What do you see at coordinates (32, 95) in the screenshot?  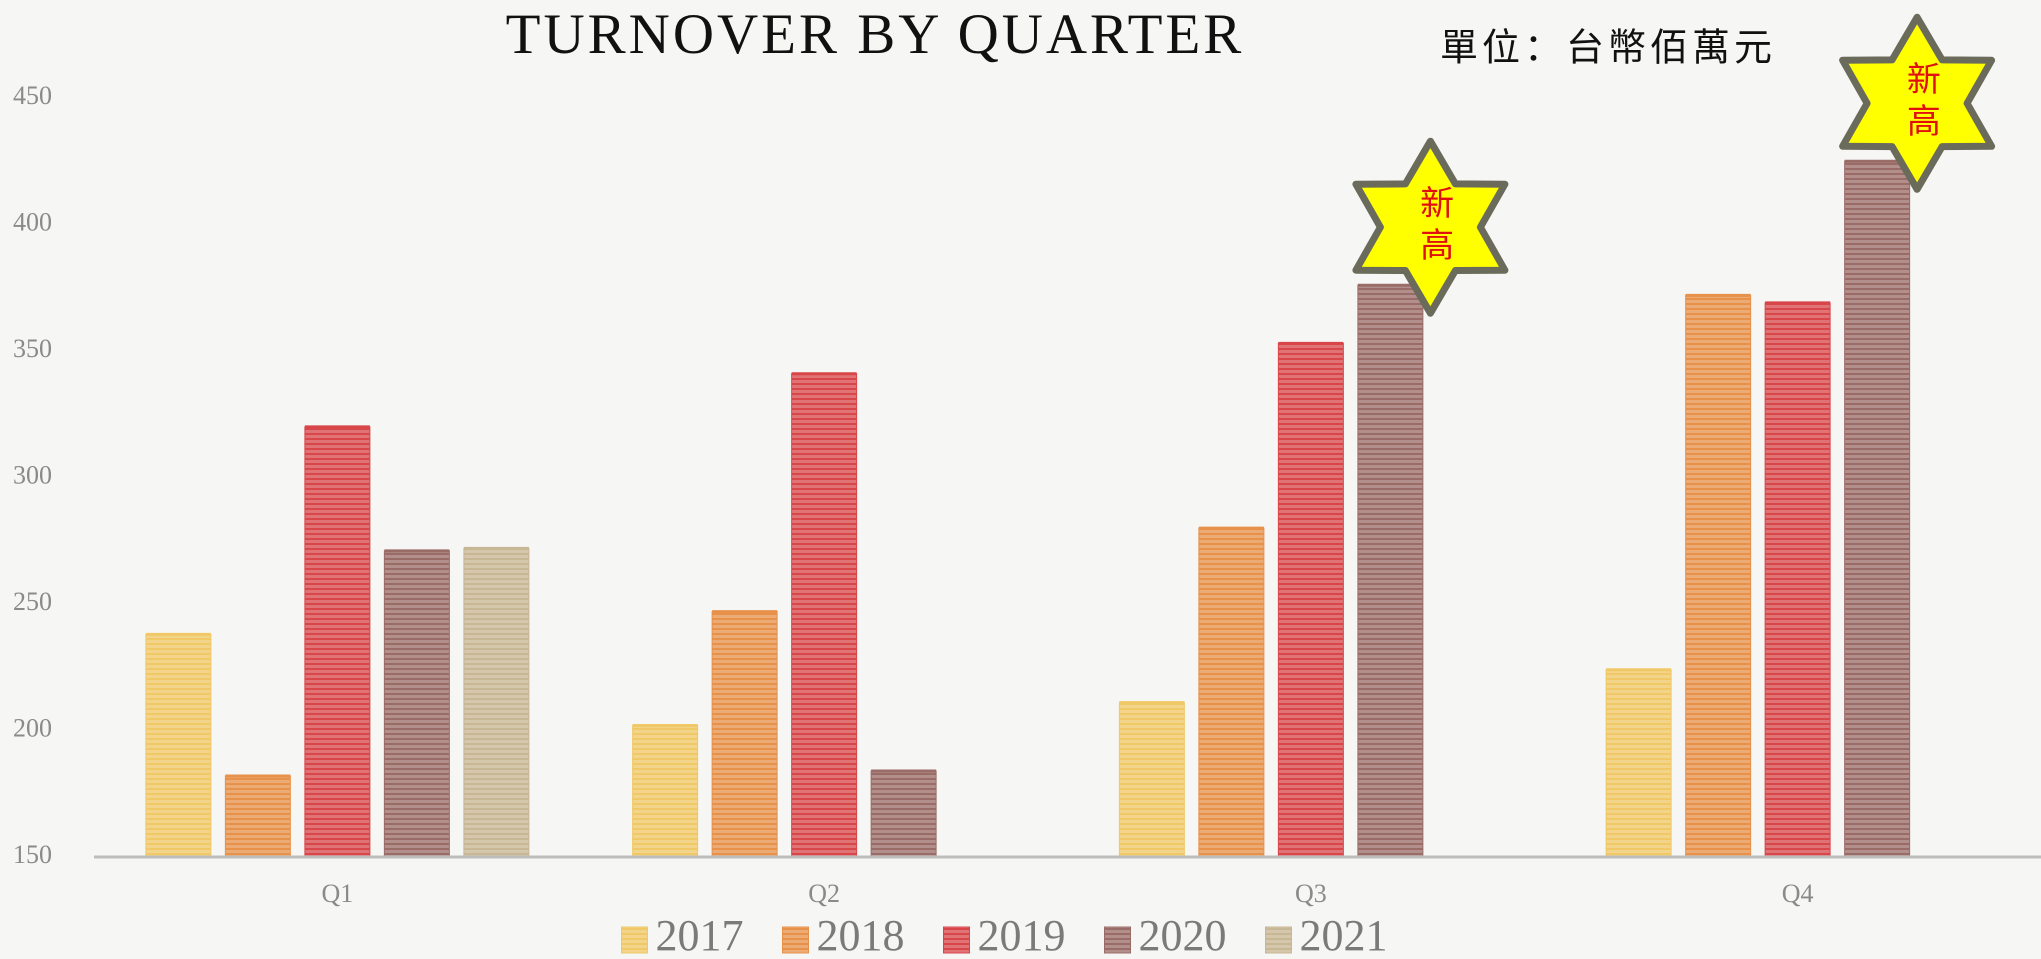 I see `y-tick-label: 450` at bounding box center [32, 95].